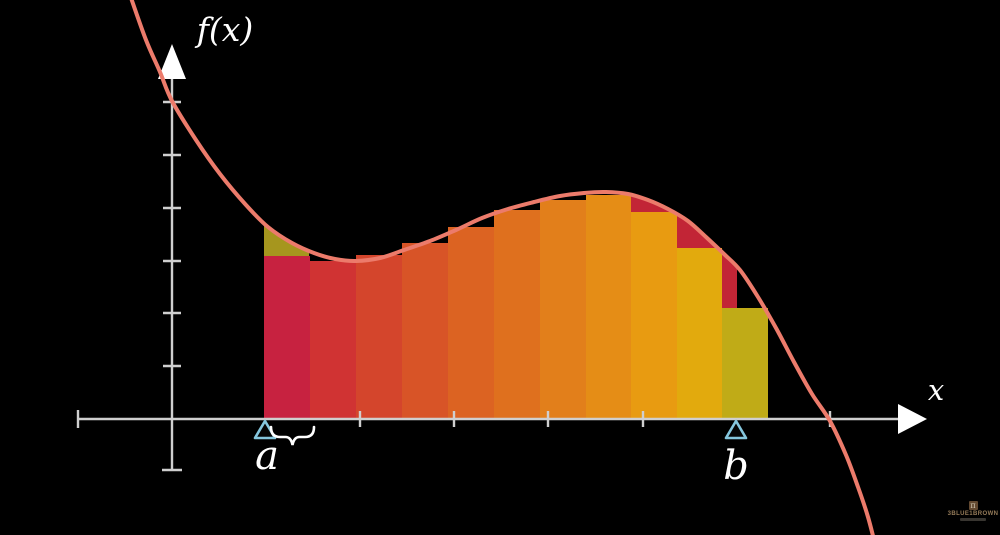 Image resolution: width=1000 pixels, height=535 pixels. What do you see at coordinates (973, 514) in the screenshot?
I see `channel-wordmark: 3BLUE1BROWN` at bounding box center [973, 514].